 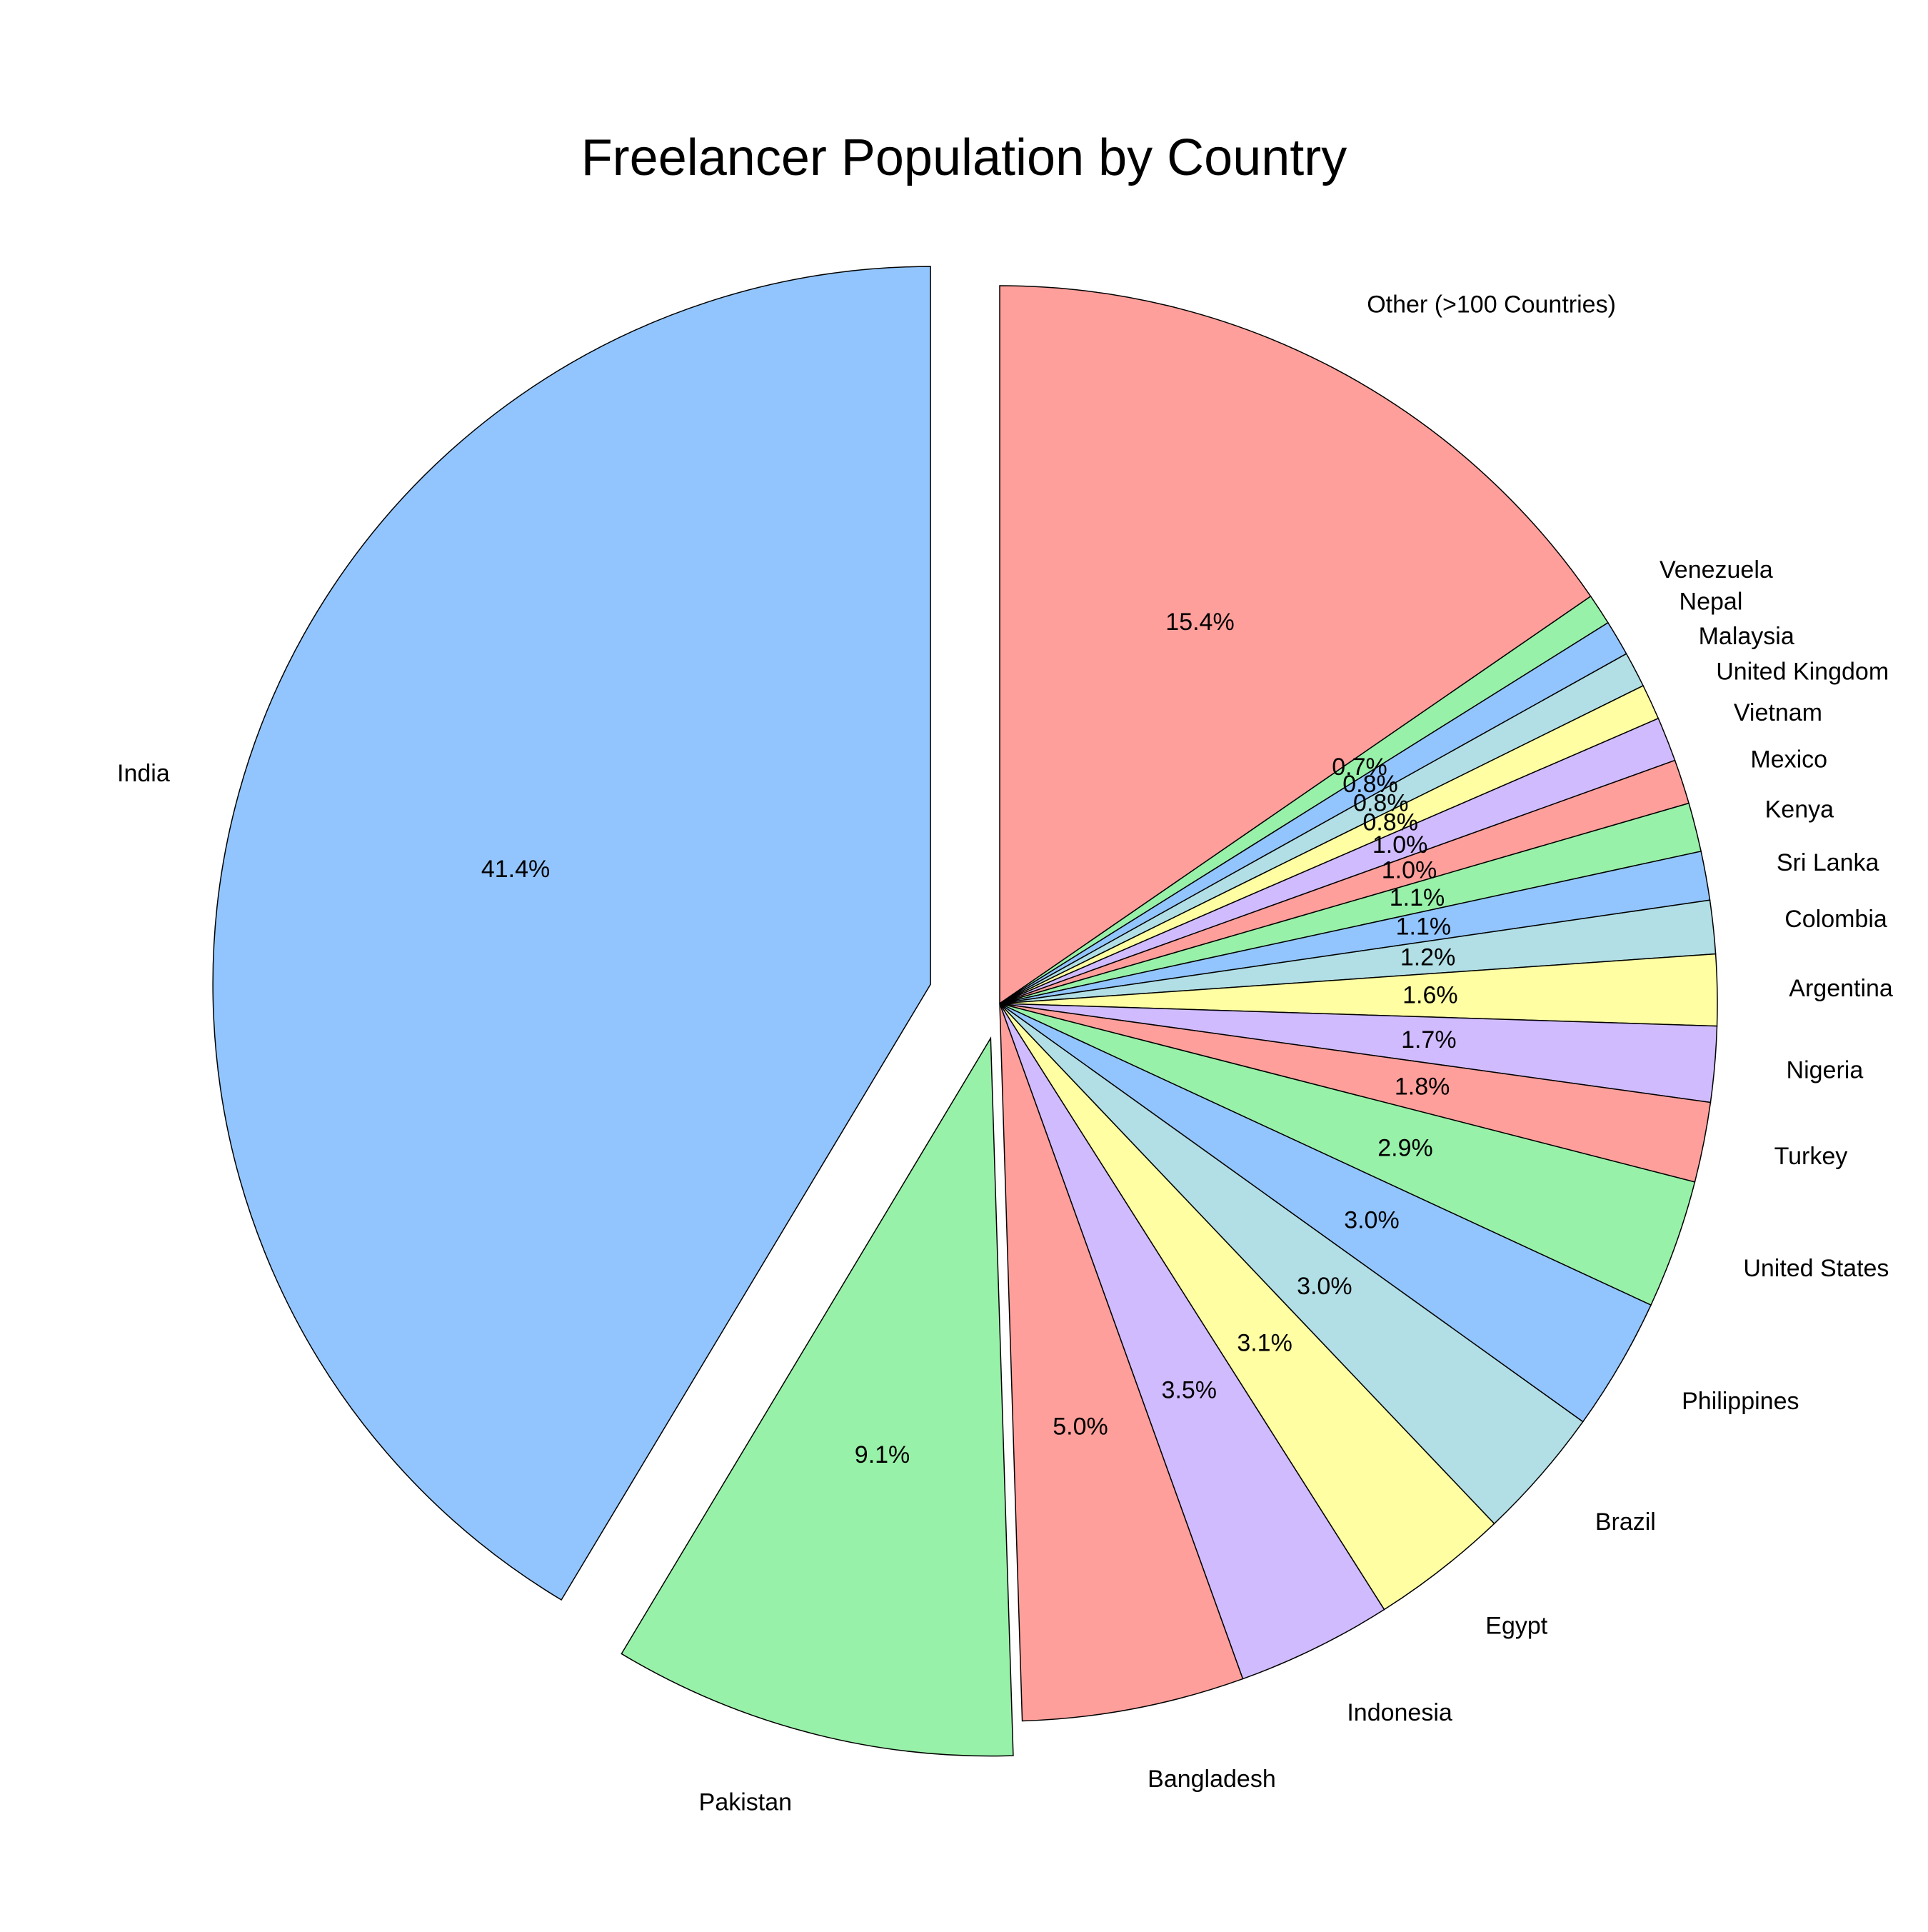 What do you see at coordinates (1625, 1522) in the screenshot?
I see `slice-label-brazil: Brazil` at bounding box center [1625, 1522].